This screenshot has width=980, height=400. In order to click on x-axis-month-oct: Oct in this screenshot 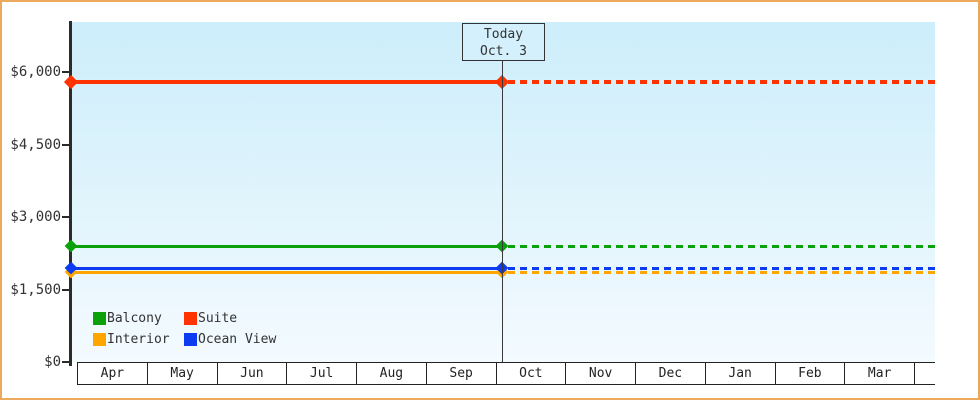, I will do `click(532, 373)`.